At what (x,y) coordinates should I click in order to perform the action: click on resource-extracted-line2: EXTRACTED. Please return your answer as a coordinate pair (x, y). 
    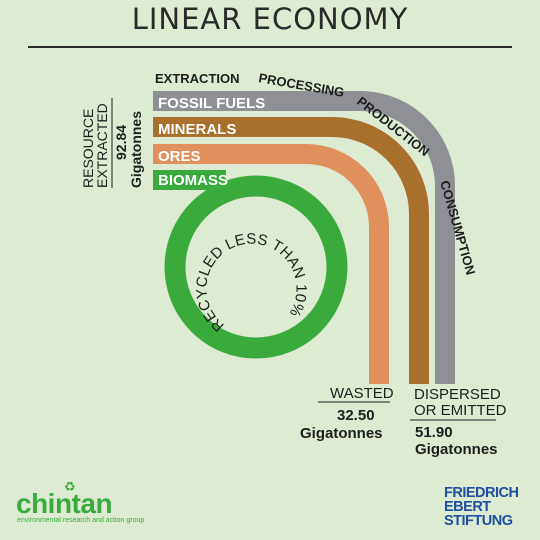
    Looking at the image, I should click on (102, 145).